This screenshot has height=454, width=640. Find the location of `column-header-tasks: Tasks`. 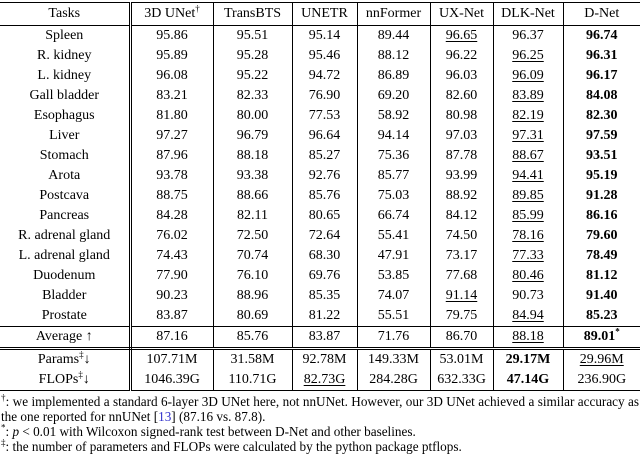

column-header-tasks: Tasks is located at coordinates (66, 14).